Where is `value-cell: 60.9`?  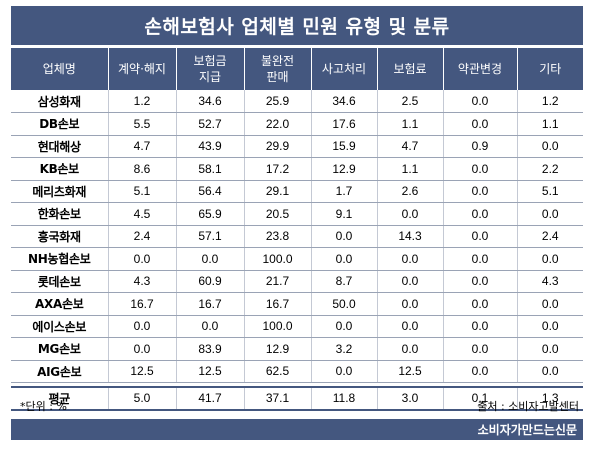 value-cell: 60.9 is located at coordinates (210, 281).